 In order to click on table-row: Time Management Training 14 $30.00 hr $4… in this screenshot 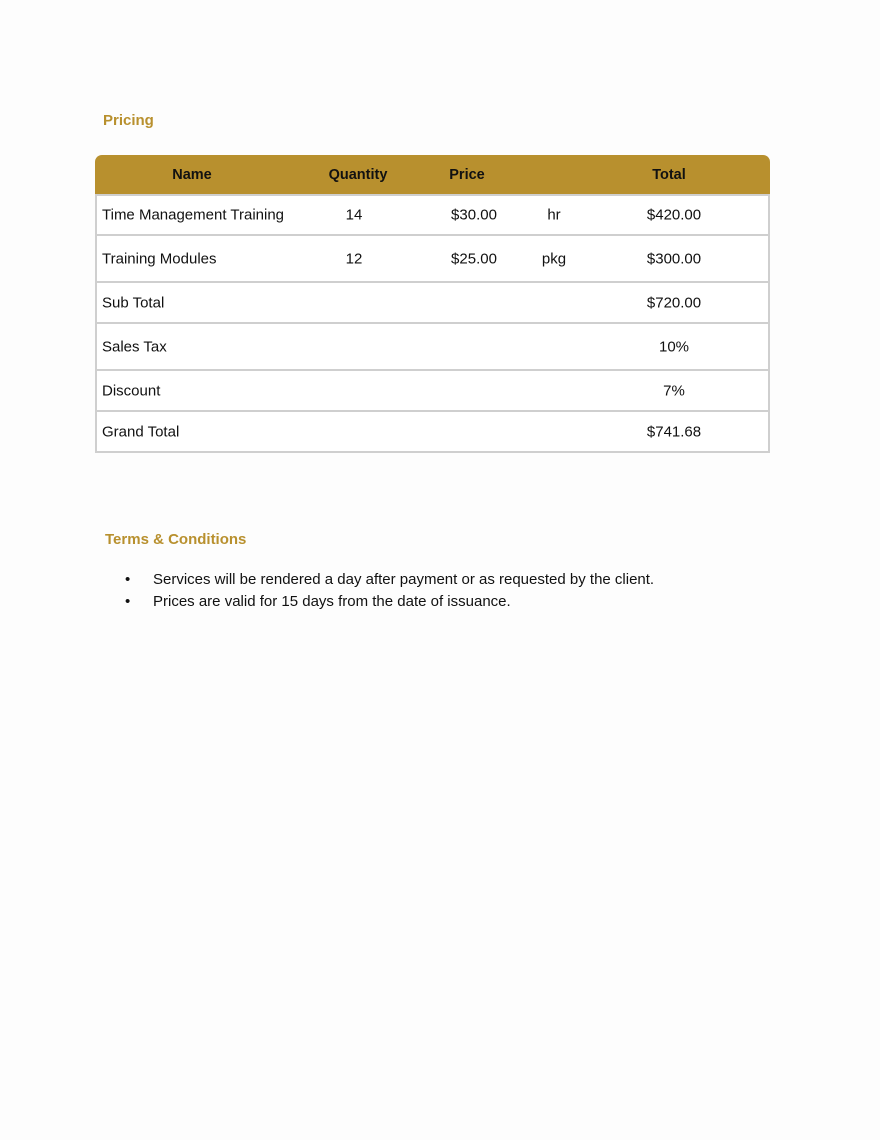, I will do `click(432, 215)`.